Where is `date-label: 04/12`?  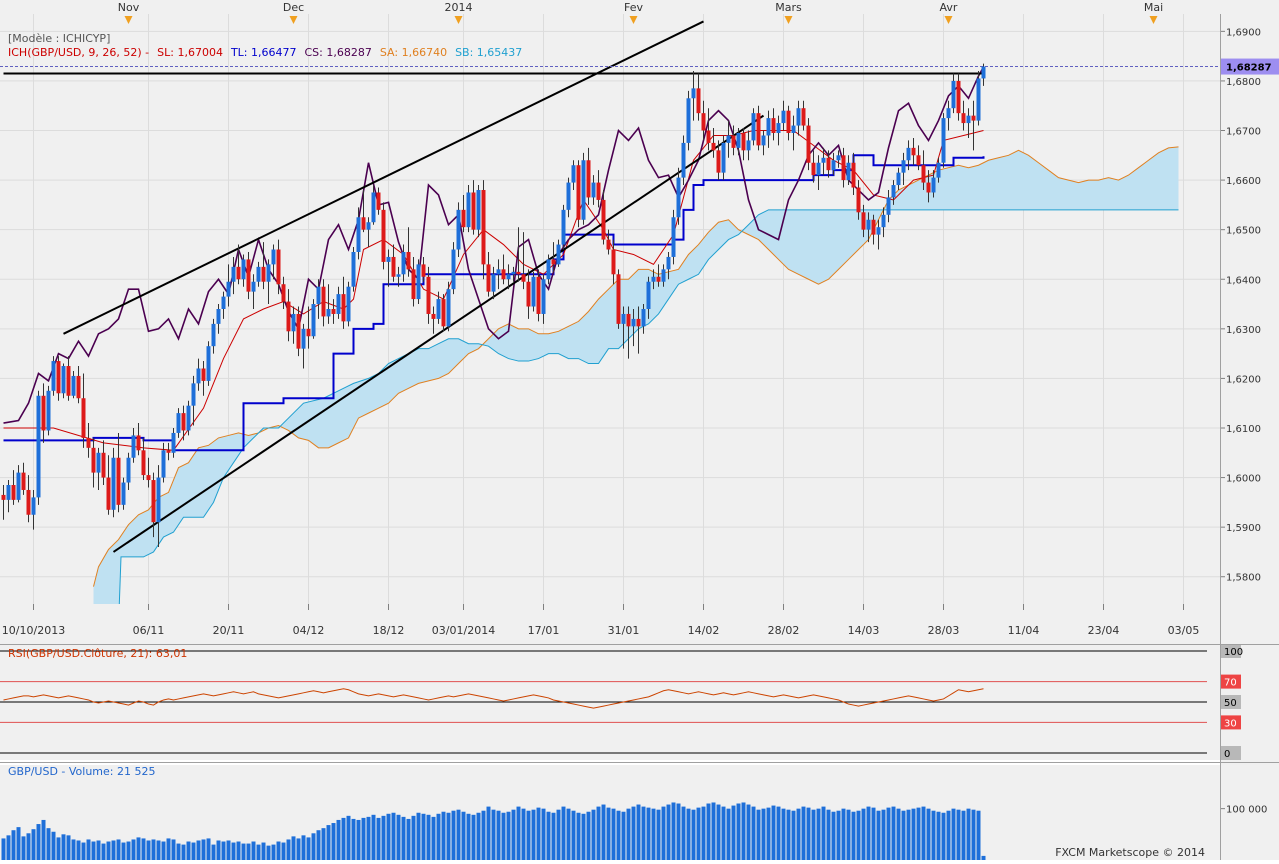 date-label: 04/12 is located at coordinates (309, 630).